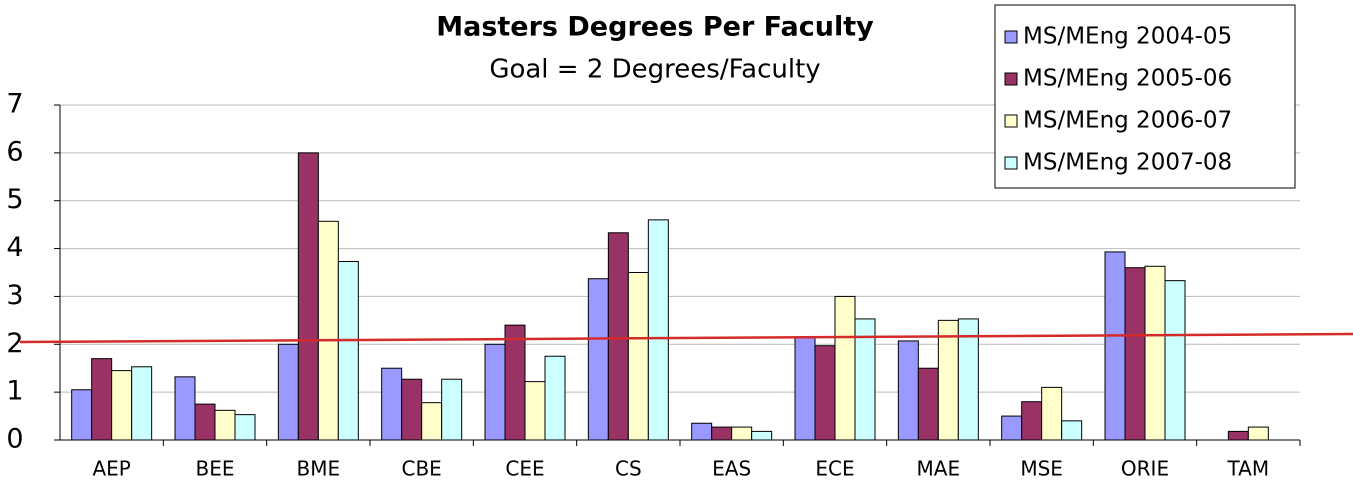 The width and height of the screenshot is (1353, 489). Describe the element at coordinates (1145, 469) in the screenshot. I see `x-tick-label: ORIE` at that location.